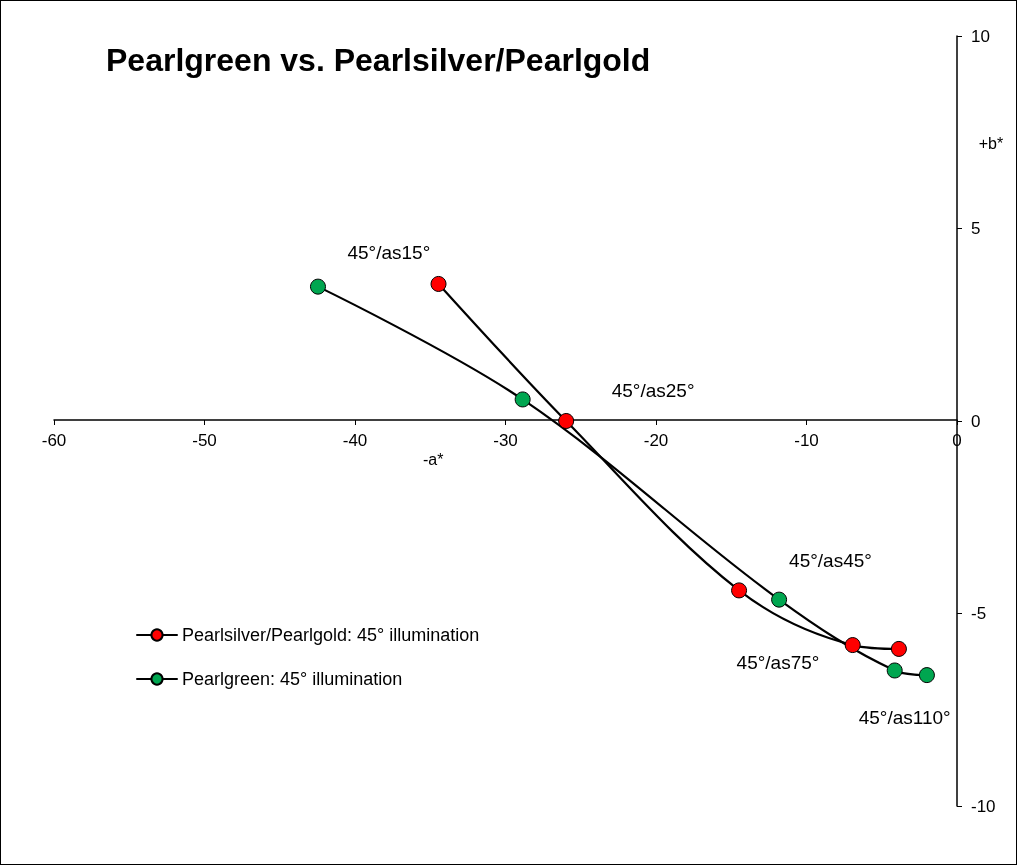  What do you see at coordinates (653, 390) in the screenshot?
I see `annotation: 45°/as25°` at bounding box center [653, 390].